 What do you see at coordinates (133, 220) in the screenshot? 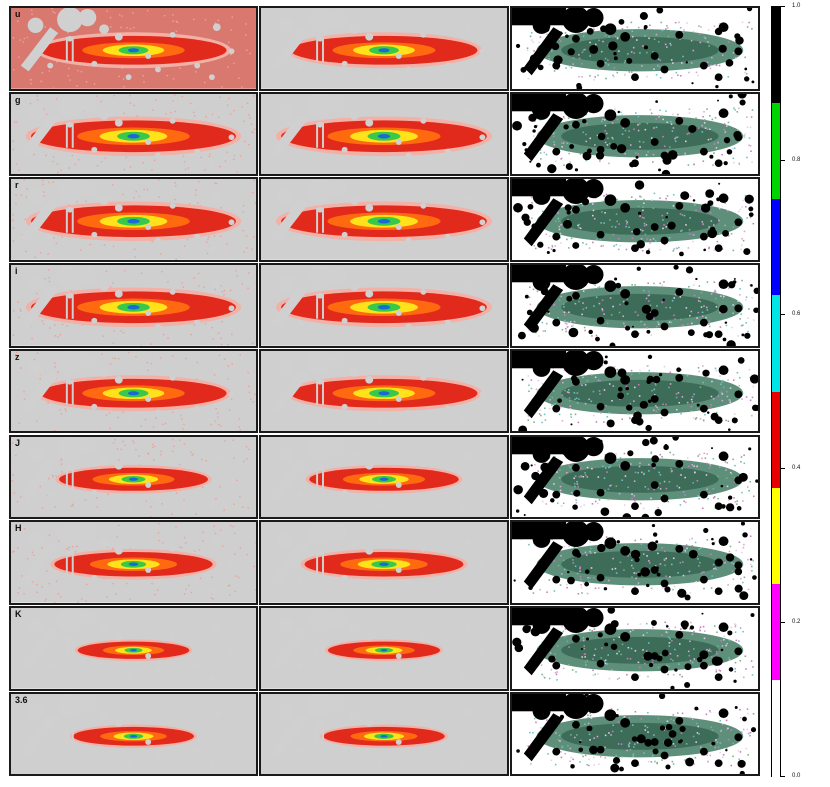
I see `panel-r-col1: r` at bounding box center [133, 220].